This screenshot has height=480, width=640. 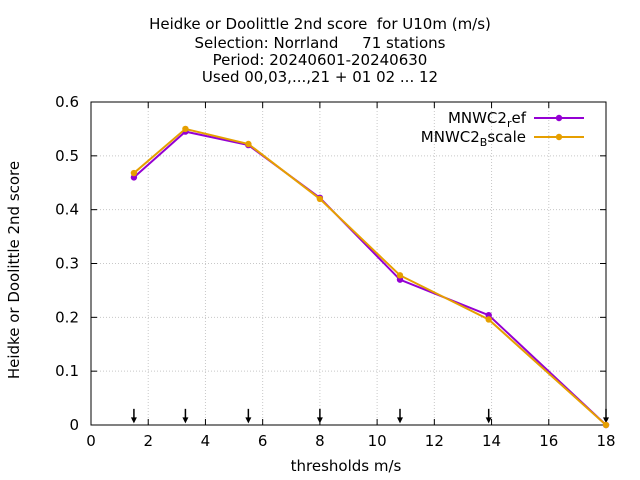 I want to click on x-tick-label: 2, so click(x=148, y=441).